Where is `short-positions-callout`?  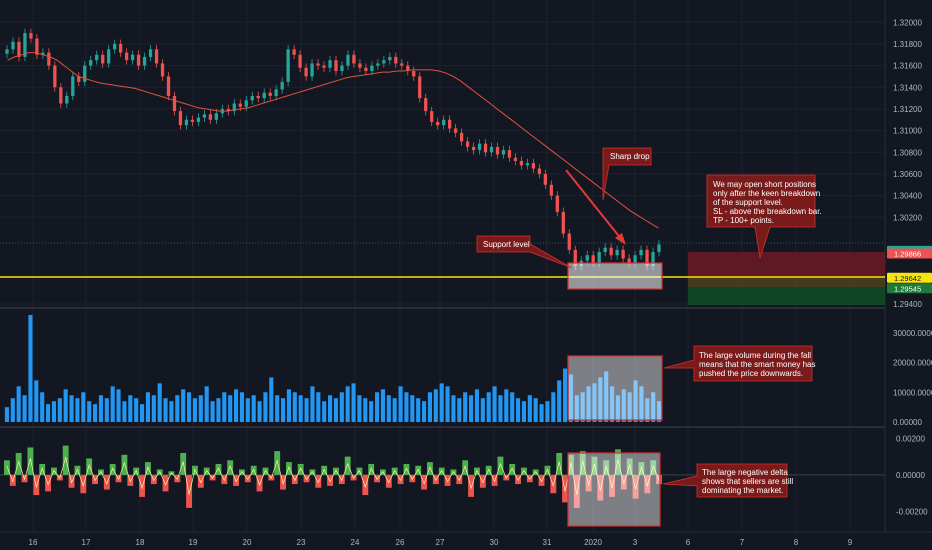 short-positions-callout is located at coordinates (761, 216).